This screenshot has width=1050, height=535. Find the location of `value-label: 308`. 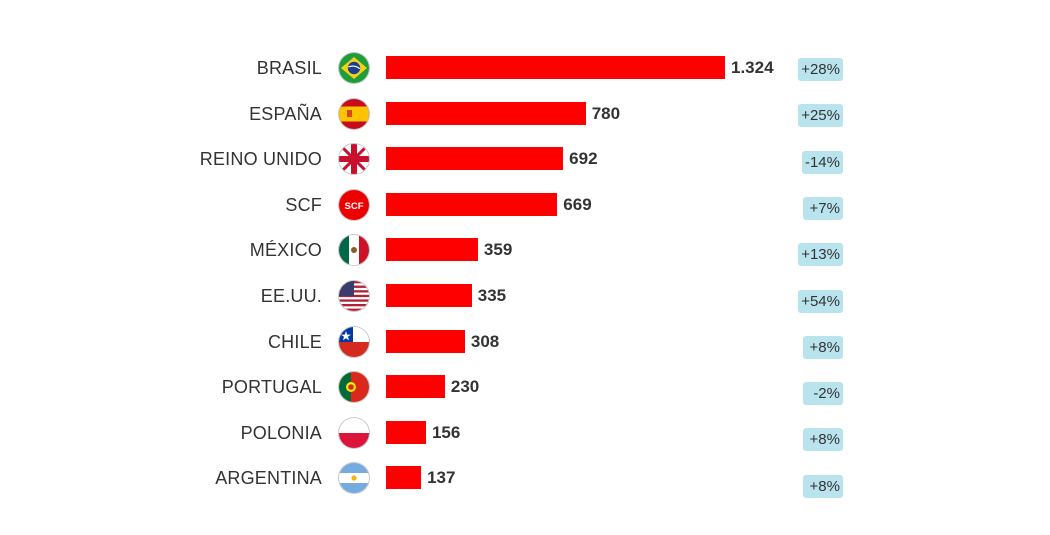

value-label: 308 is located at coordinates (485, 341).